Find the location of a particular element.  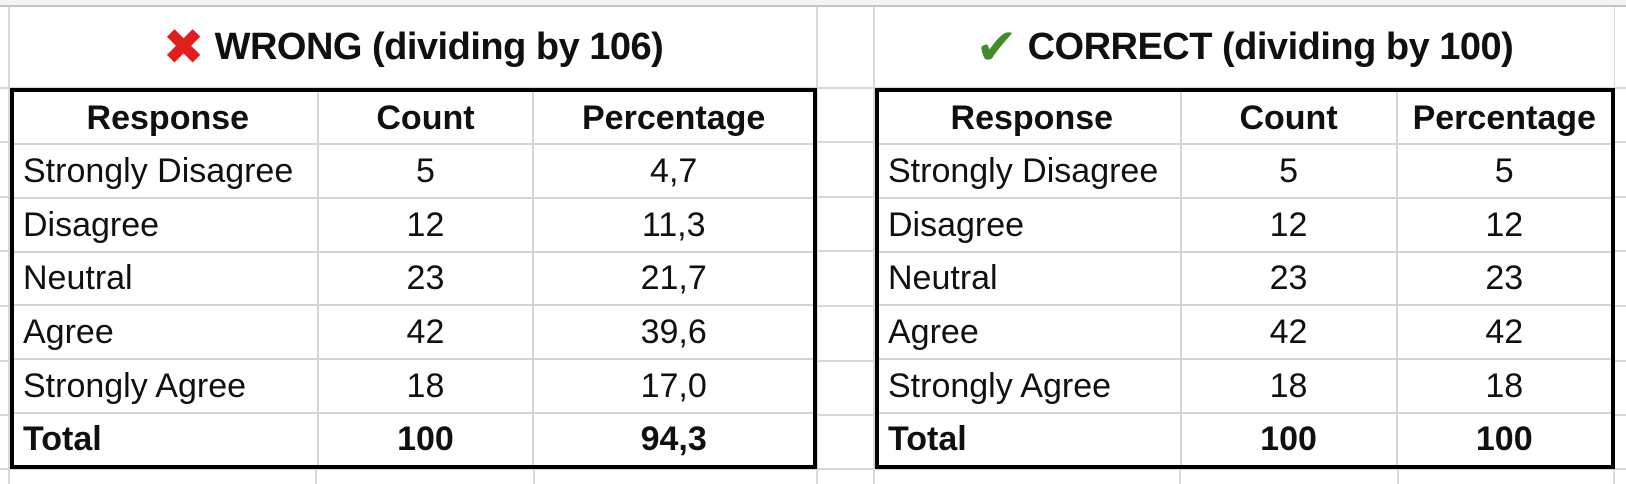

table-row: Neutral 23 21,7 is located at coordinates (413, 278).